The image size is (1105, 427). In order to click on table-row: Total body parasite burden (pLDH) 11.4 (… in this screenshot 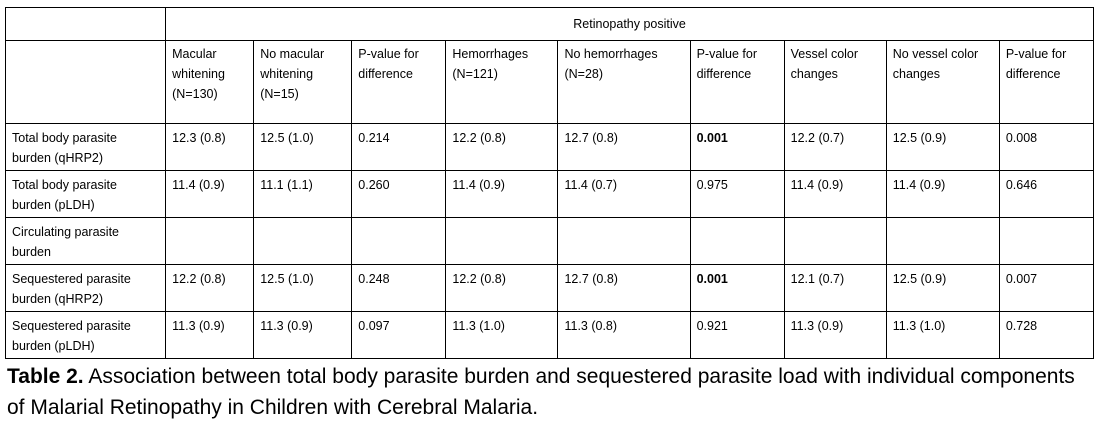, I will do `click(549, 194)`.